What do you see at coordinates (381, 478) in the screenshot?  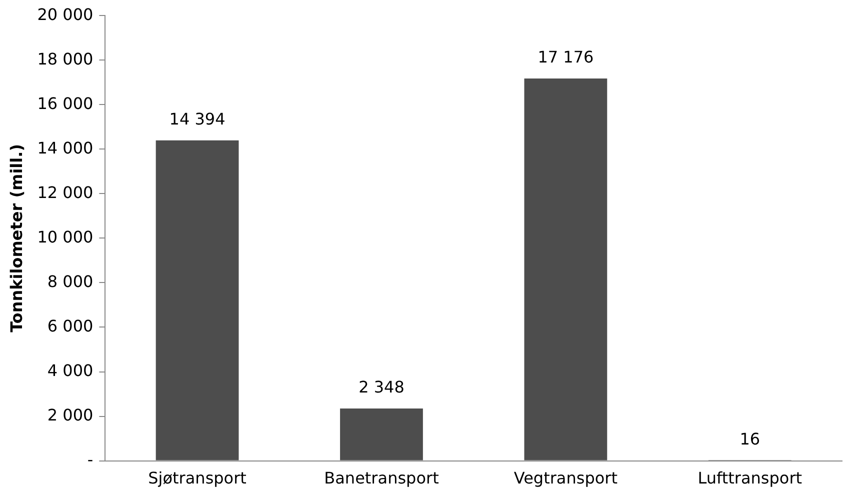 I see `x-tick-label: Banetransport` at bounding box center [381, 478].